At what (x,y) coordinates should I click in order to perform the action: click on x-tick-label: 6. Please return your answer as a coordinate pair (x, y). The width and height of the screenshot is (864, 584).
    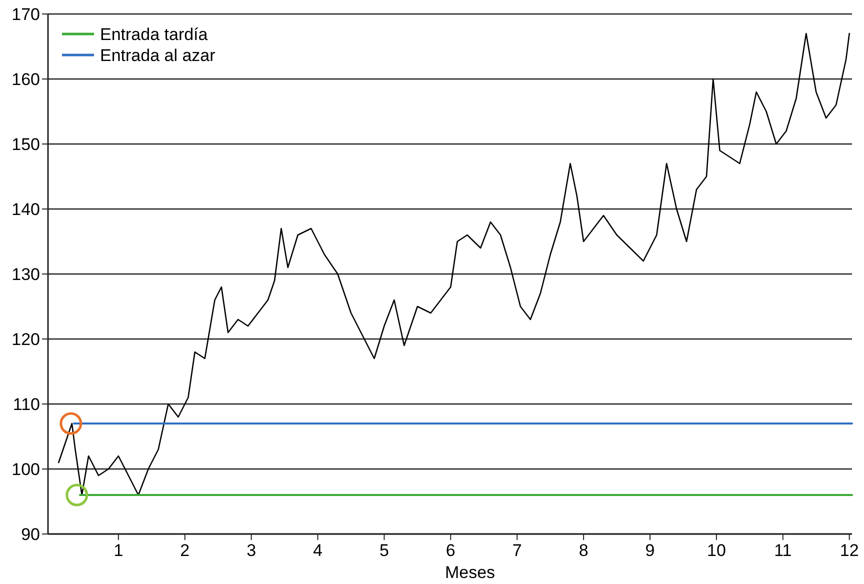
    Looking at the image, I should click on (451, 550).